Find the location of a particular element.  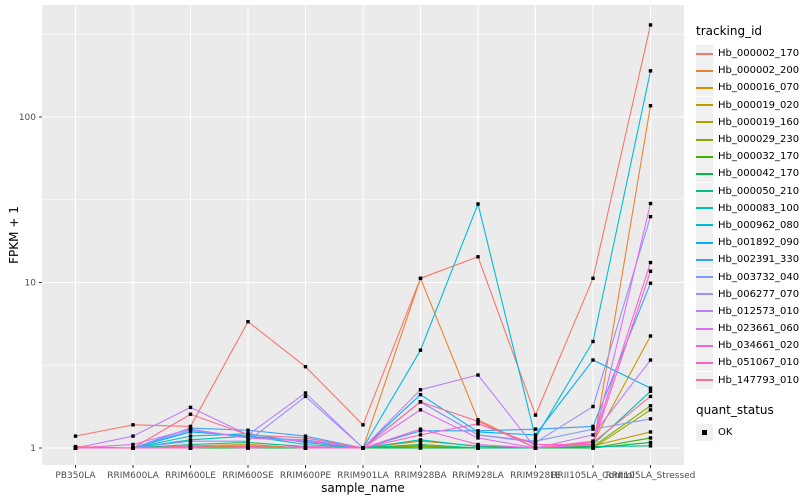

legend-item-Hb_000019_160: Hb_000019_160 is located at coordinates (748, 122).